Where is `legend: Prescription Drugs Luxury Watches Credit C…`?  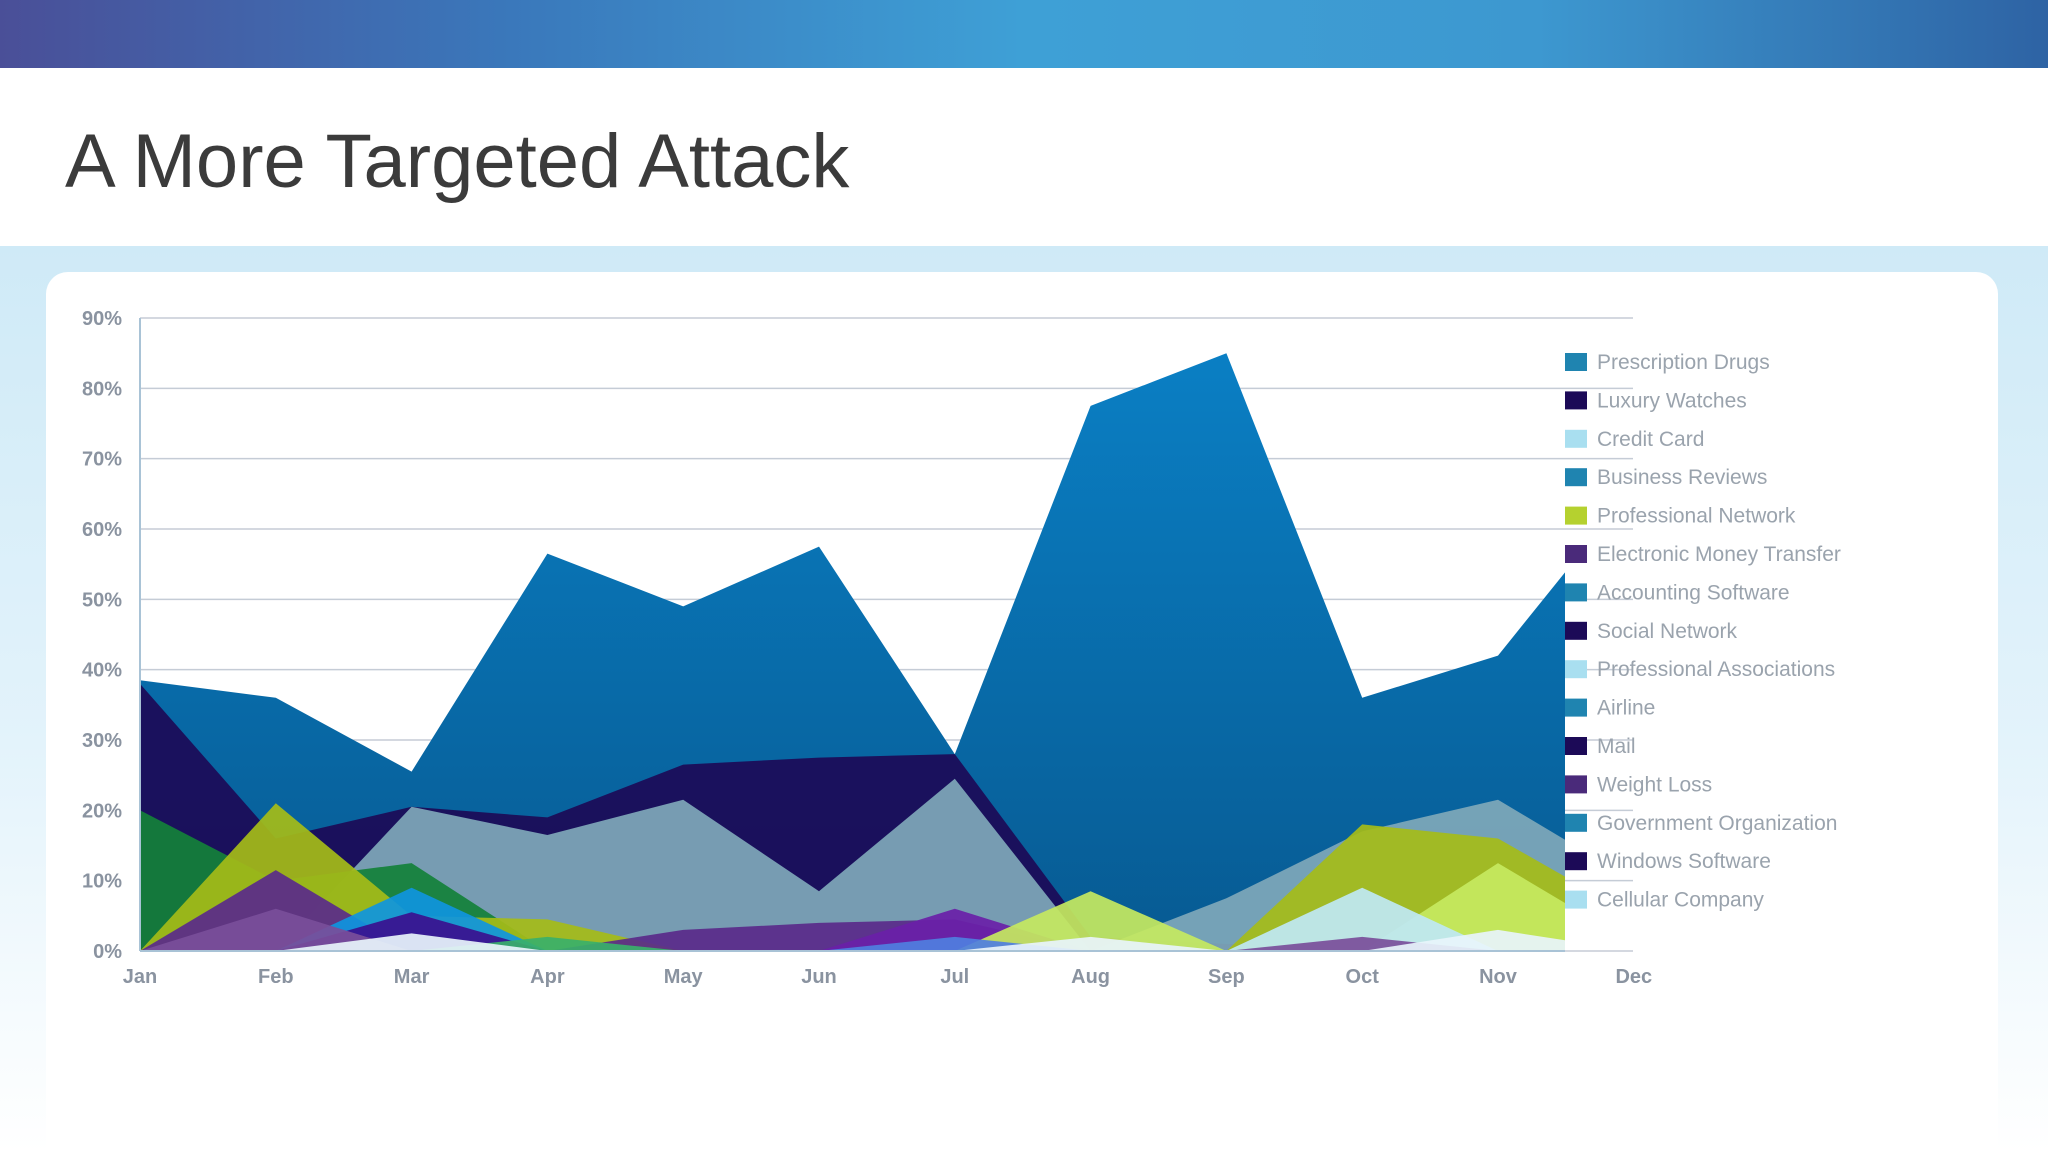 legend: Prescription Drugs Luxury Watches Credit C… is located at coordinates (1703, 631).